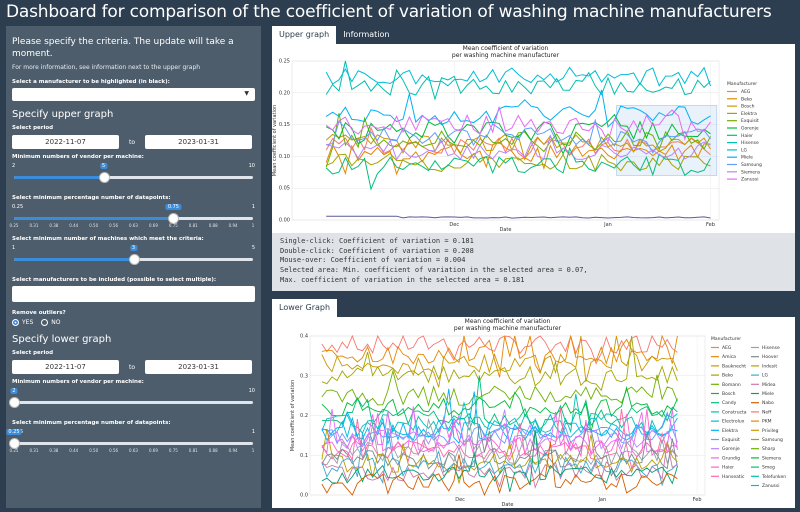 Image resolution: width=800 pixels, height=512 pixels. What do you see at coordinates (251, 166) in the screenshot?
I see `slider-max: 10` at bounding box center [251, 166].